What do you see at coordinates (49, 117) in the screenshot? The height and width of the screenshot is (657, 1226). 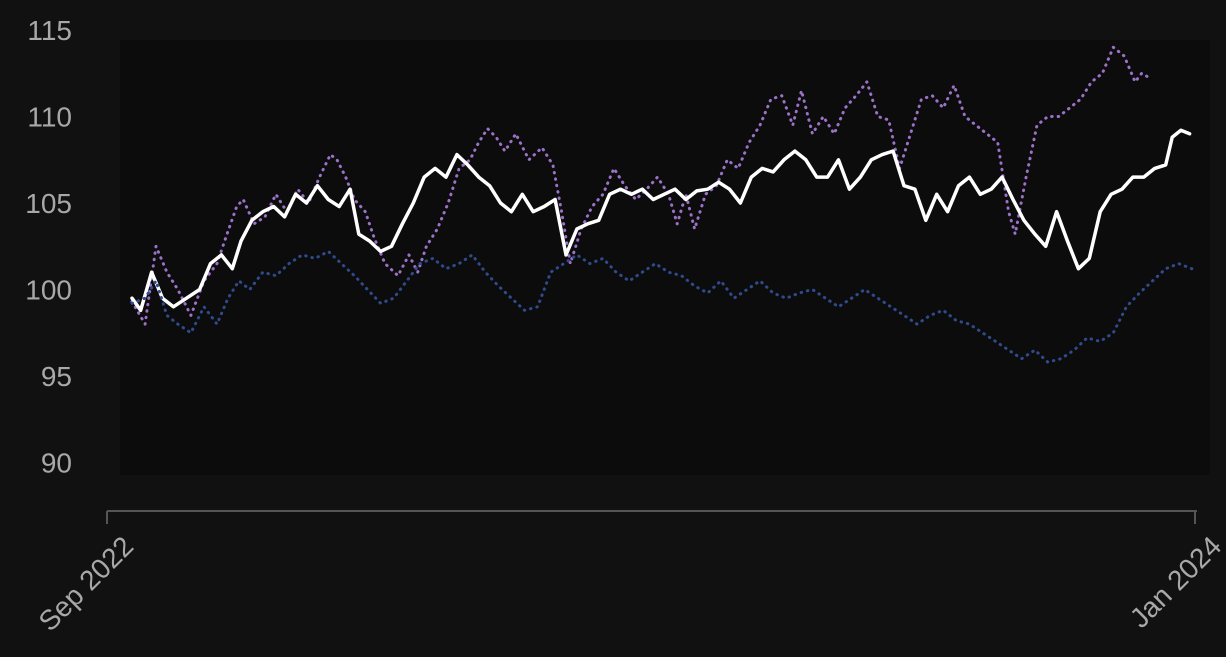 I see `y-tick-label: 110` at bounding box center [49, 117].